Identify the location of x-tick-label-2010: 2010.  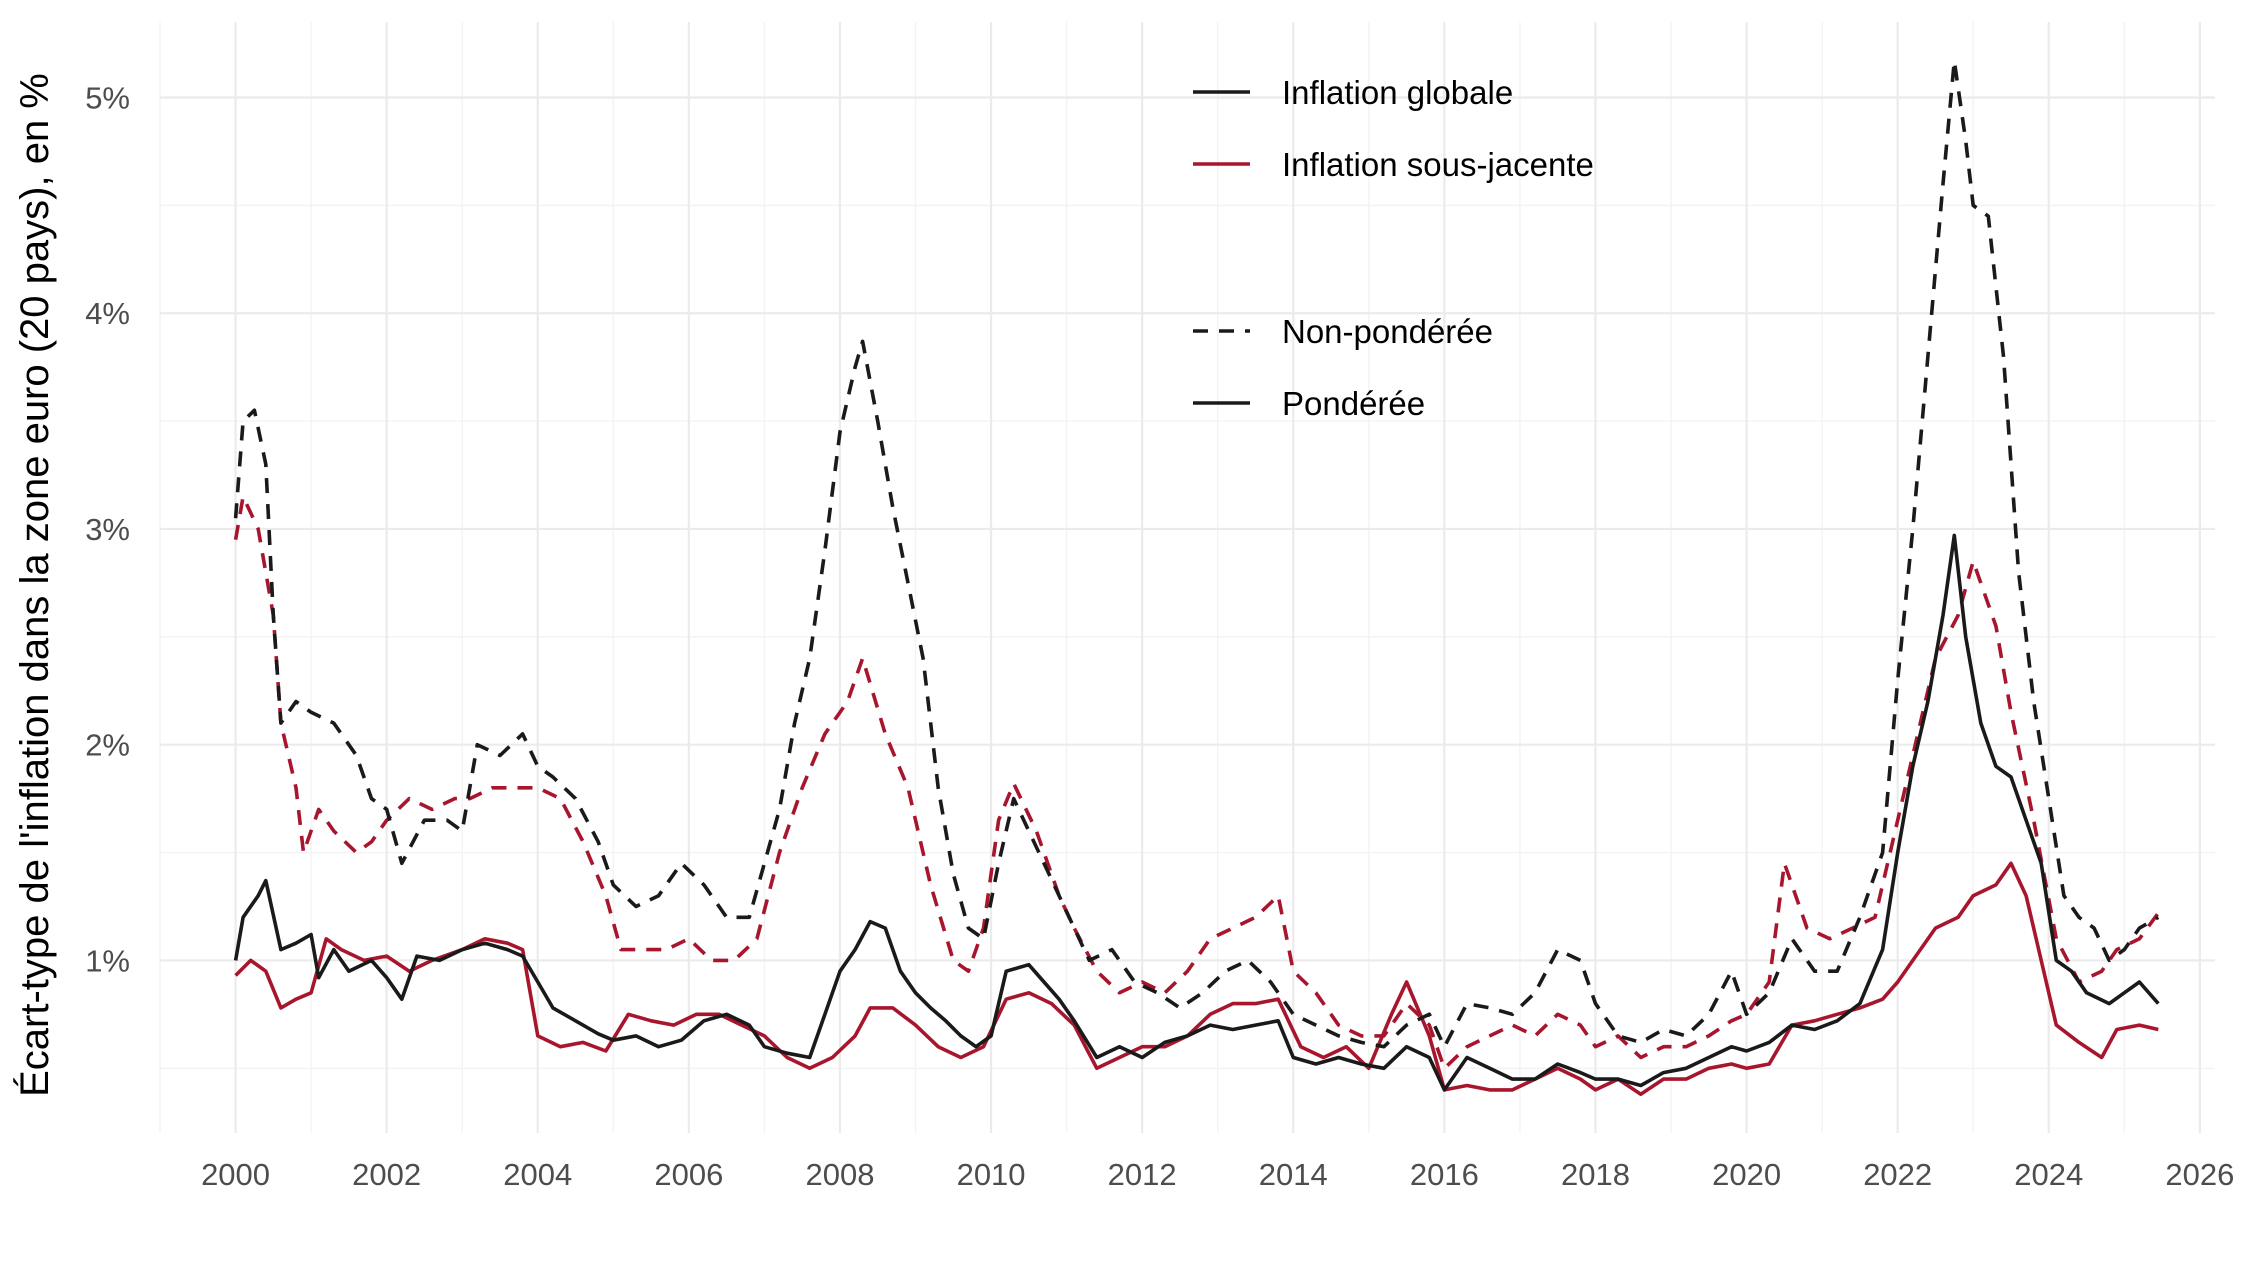
(991, 1174).